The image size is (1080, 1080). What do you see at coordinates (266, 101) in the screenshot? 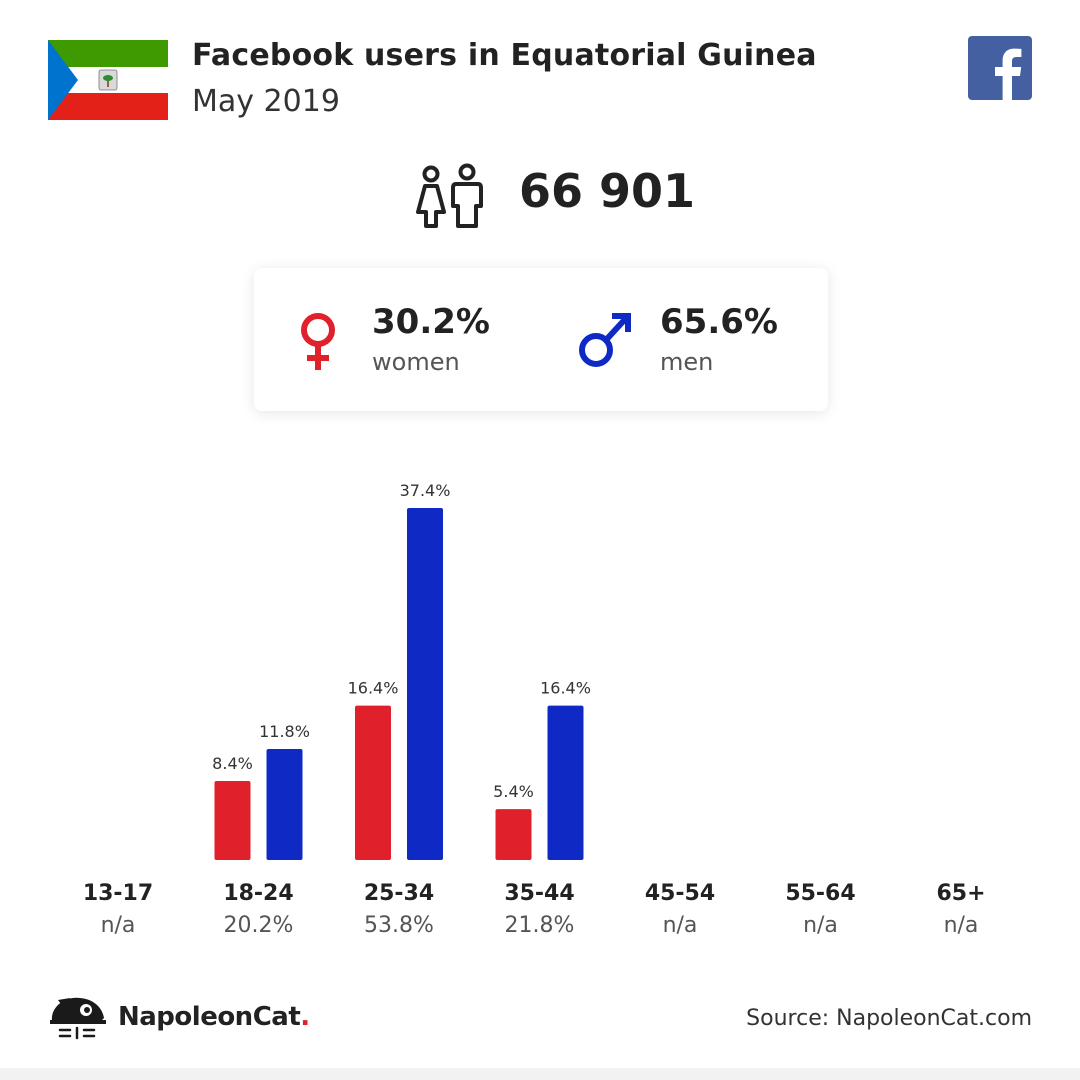
I see `page-subtitle: May 2019` at bounding box center [266, 101].